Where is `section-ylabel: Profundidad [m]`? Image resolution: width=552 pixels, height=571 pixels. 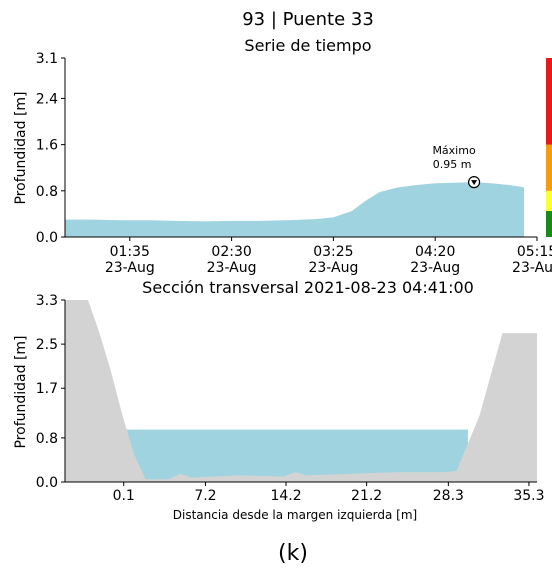 section-ylabel: Profundidad [m] is located at coordinates (21, 391).